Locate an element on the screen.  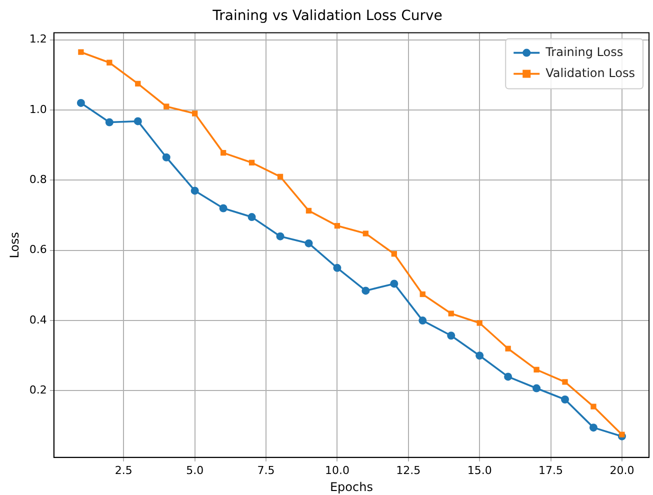
y-axis-title: Loss is located at coordinates (14, 245).